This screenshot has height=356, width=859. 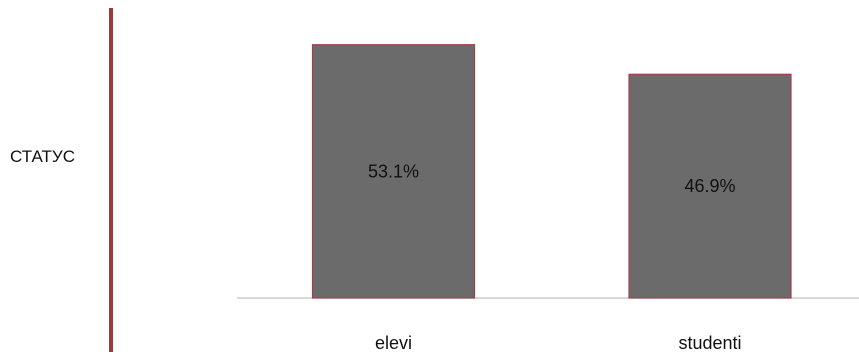 I want to click on category-label-elevi: elevi, so click(x=393, y=343).